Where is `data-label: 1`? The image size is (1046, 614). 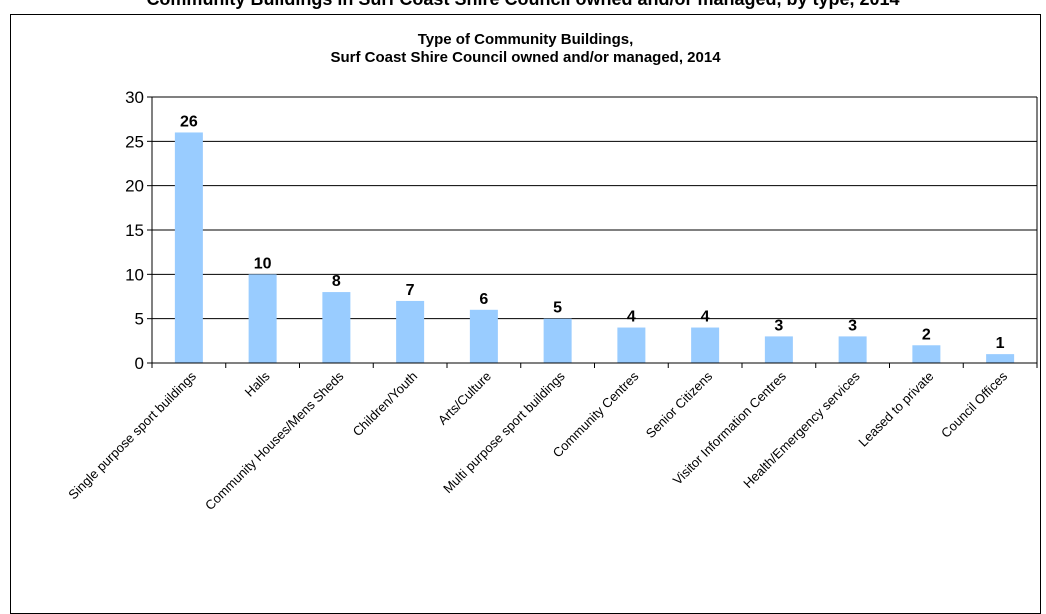 data-label: 1 is located at coordinates (1000, 343).